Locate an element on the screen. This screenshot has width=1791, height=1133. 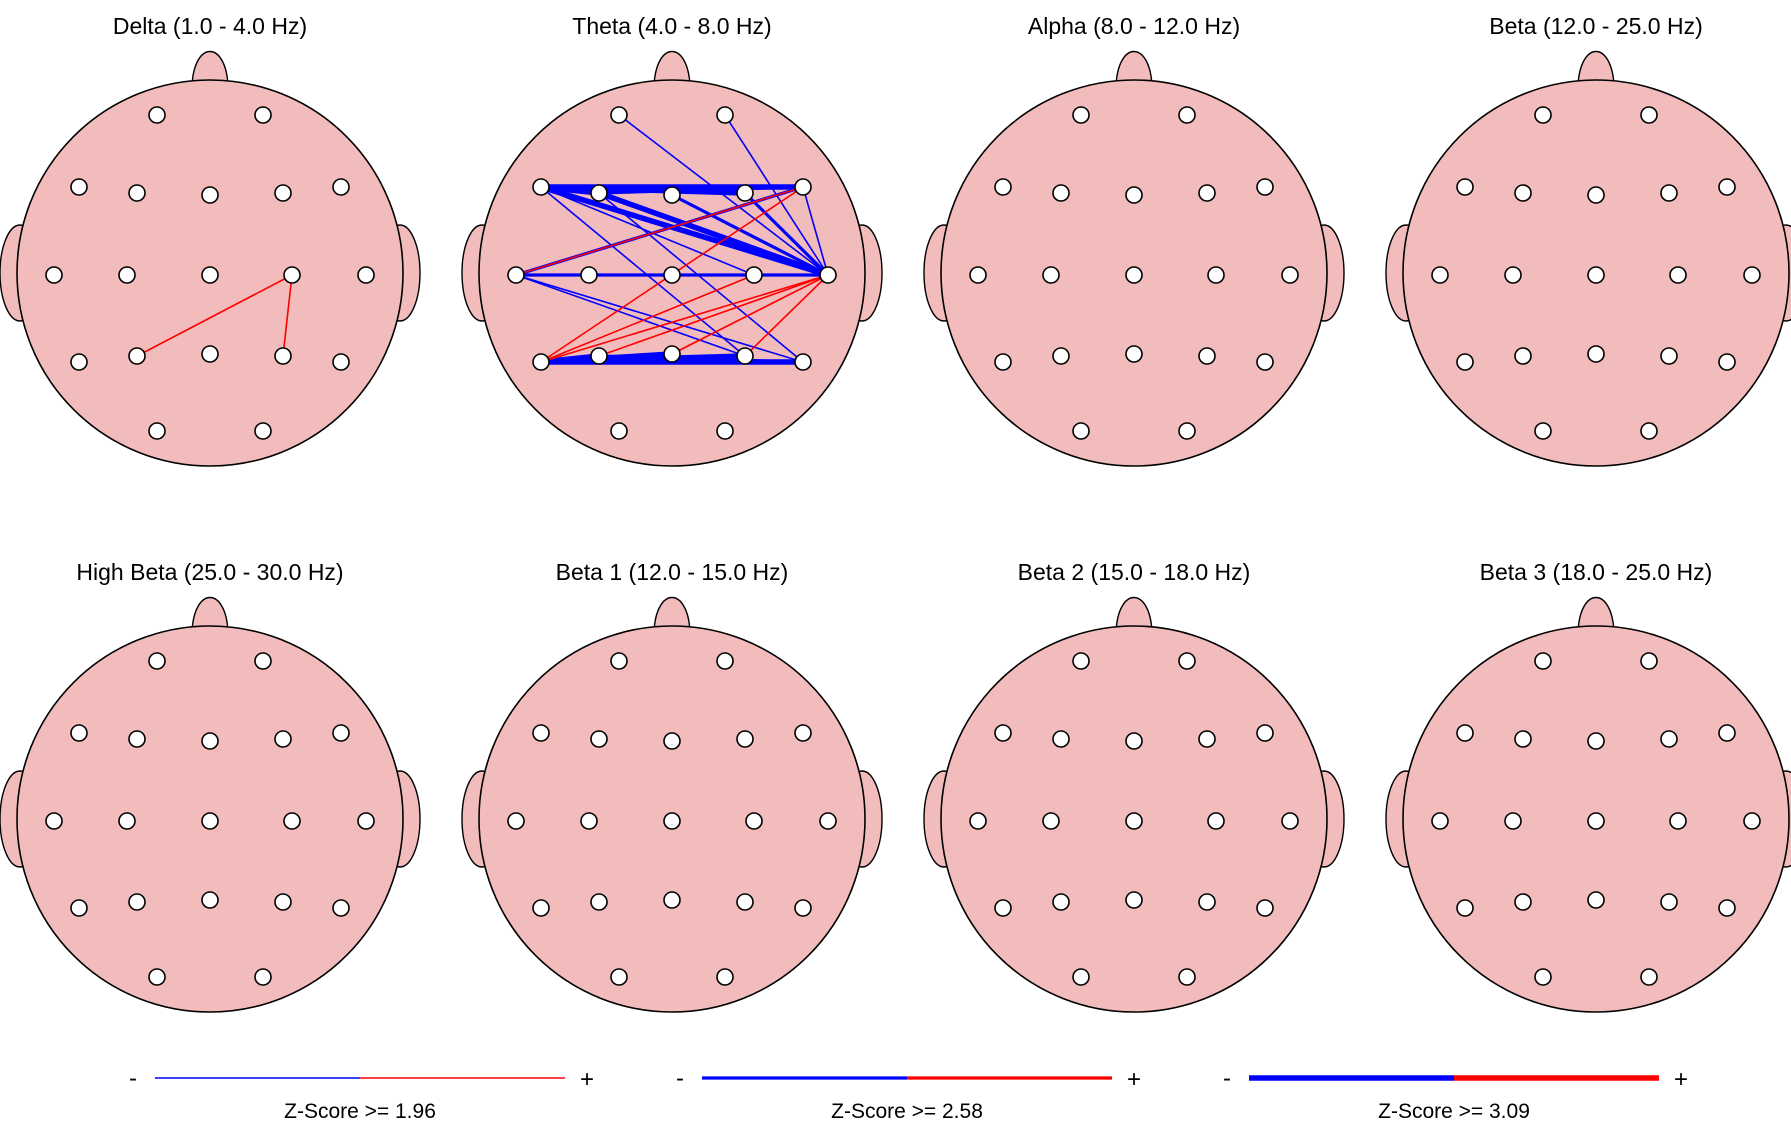
coherence-connection-Pz-T4 is located at coordinates (750, 314).